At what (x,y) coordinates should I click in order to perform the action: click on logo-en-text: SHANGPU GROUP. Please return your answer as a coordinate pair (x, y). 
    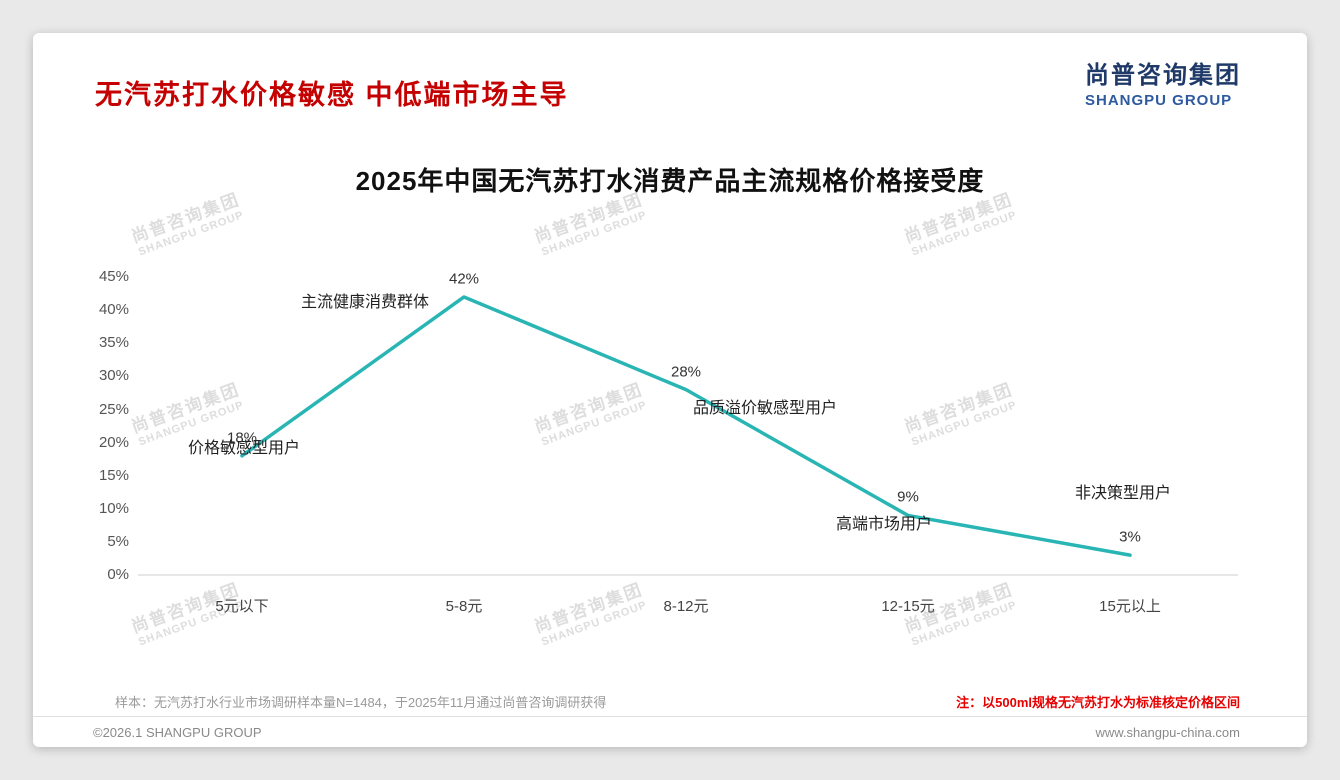
    Looking at the image, I should click on (1159, 100).